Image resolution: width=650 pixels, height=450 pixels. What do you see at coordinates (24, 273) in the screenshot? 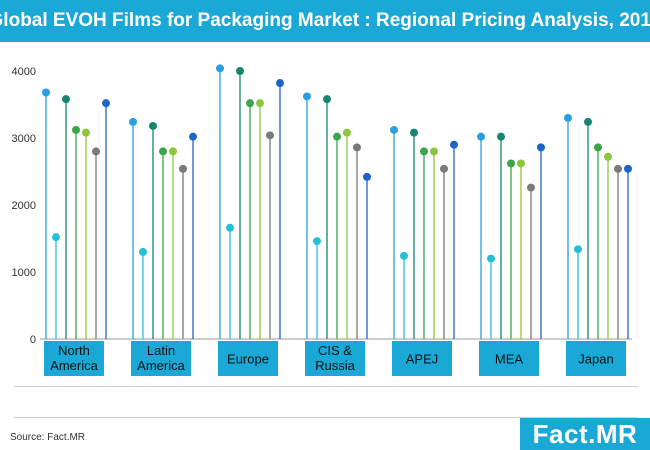
I see `y-tick-label: 1000` at bounding box center [24, 273].